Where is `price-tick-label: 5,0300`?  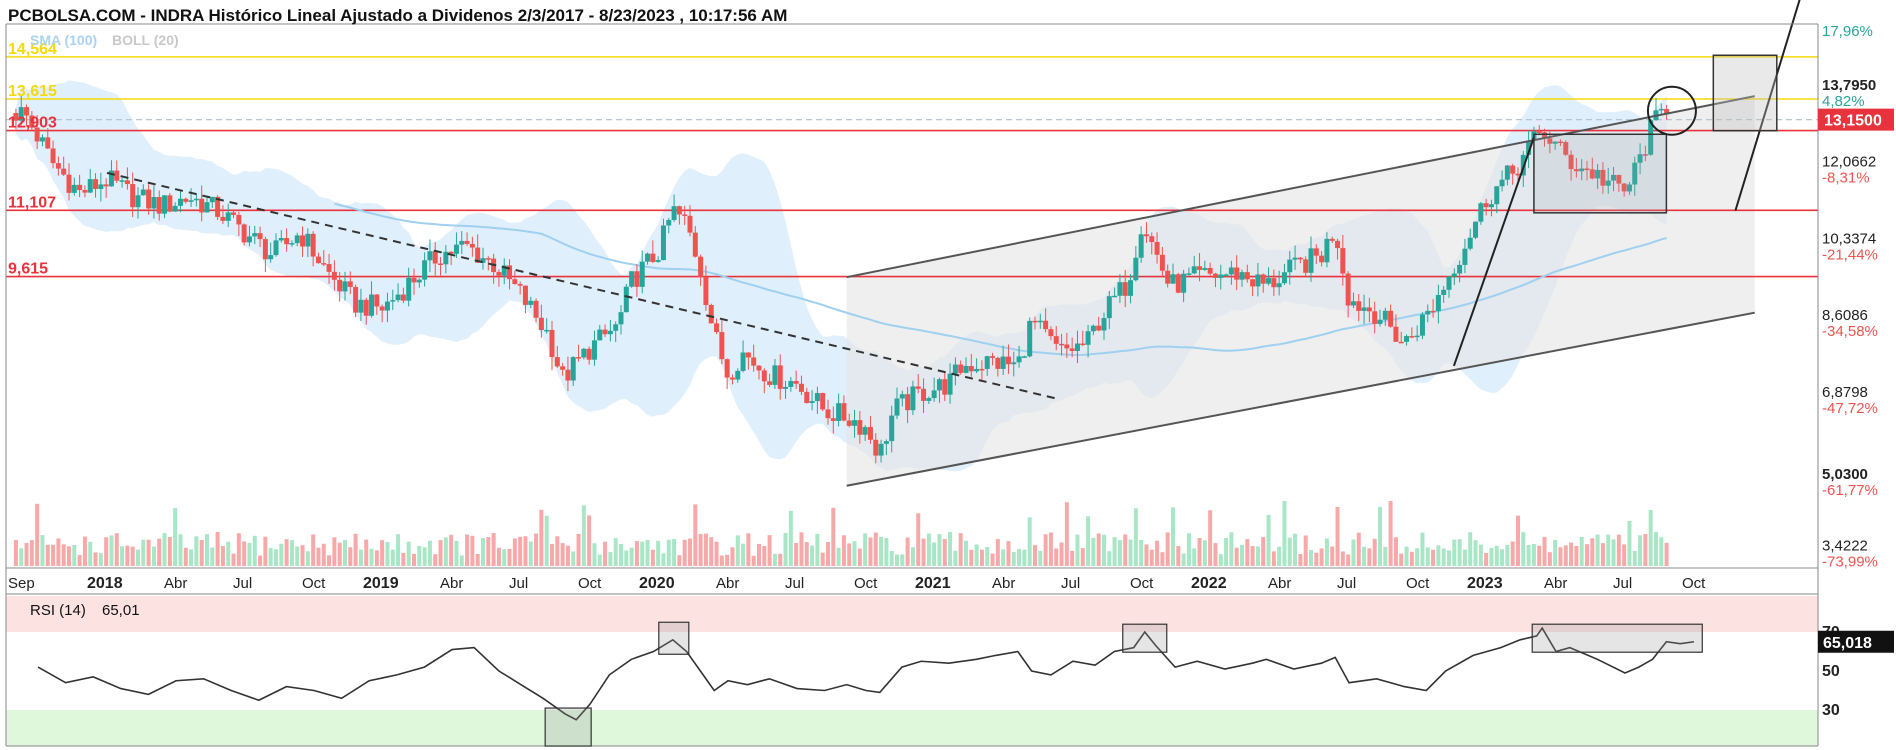
price-tick-label: 5,0300 is located at coordinates (1845, 474).